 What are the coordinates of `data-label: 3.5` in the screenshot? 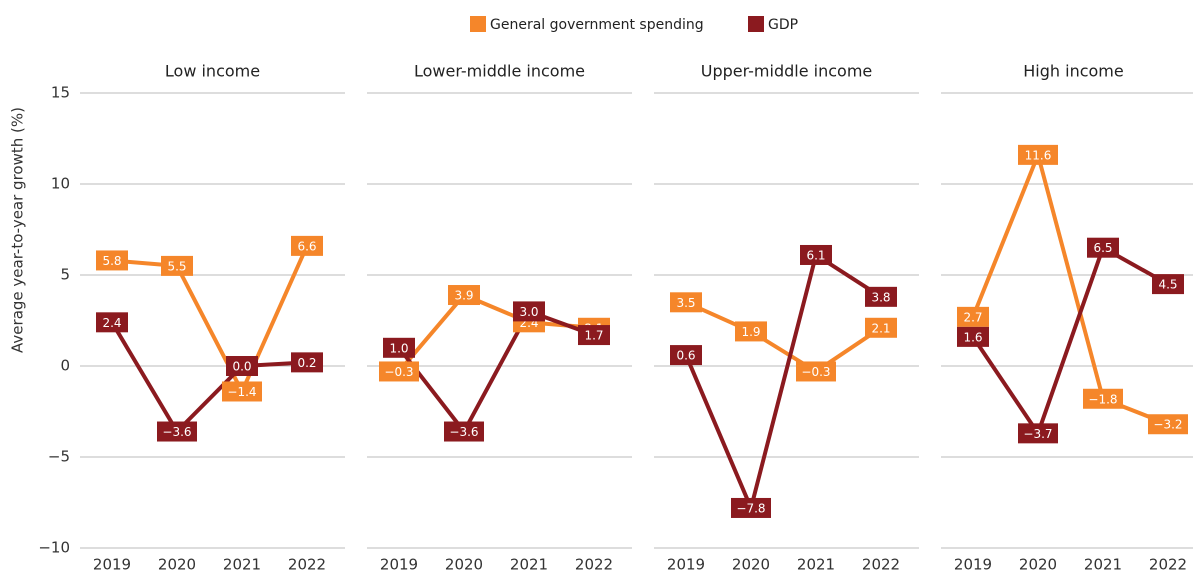 It's located at (685, 303).